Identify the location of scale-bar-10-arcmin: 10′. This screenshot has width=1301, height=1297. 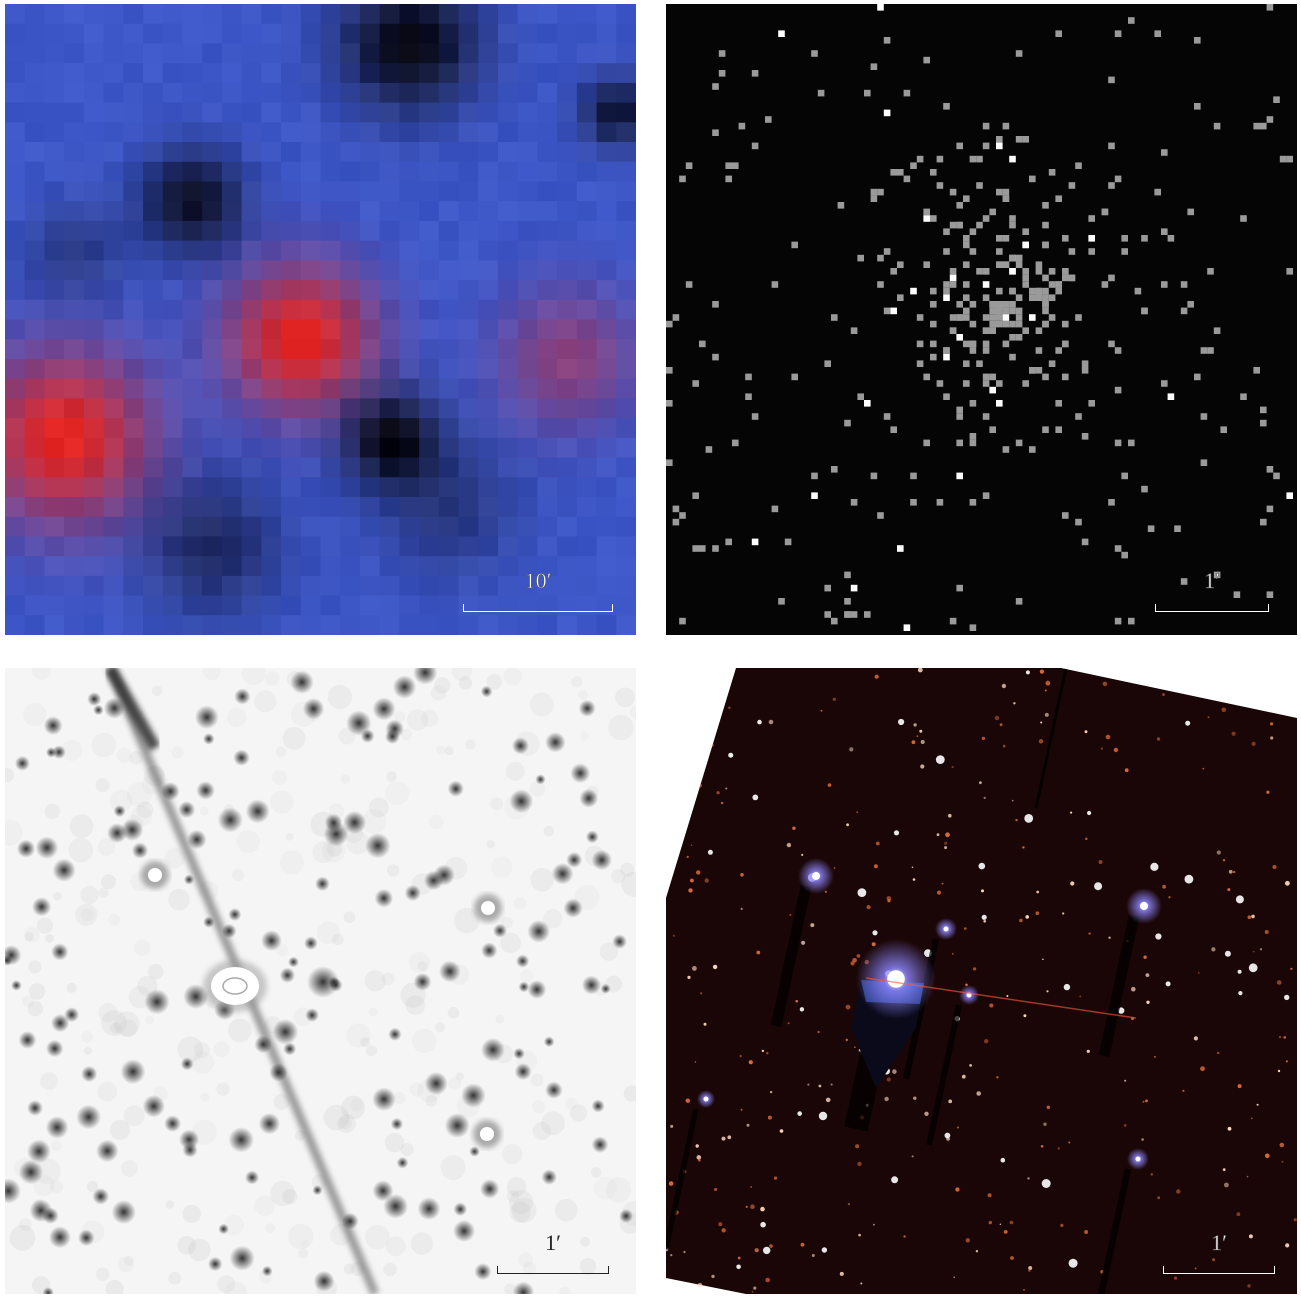
(538, 590).